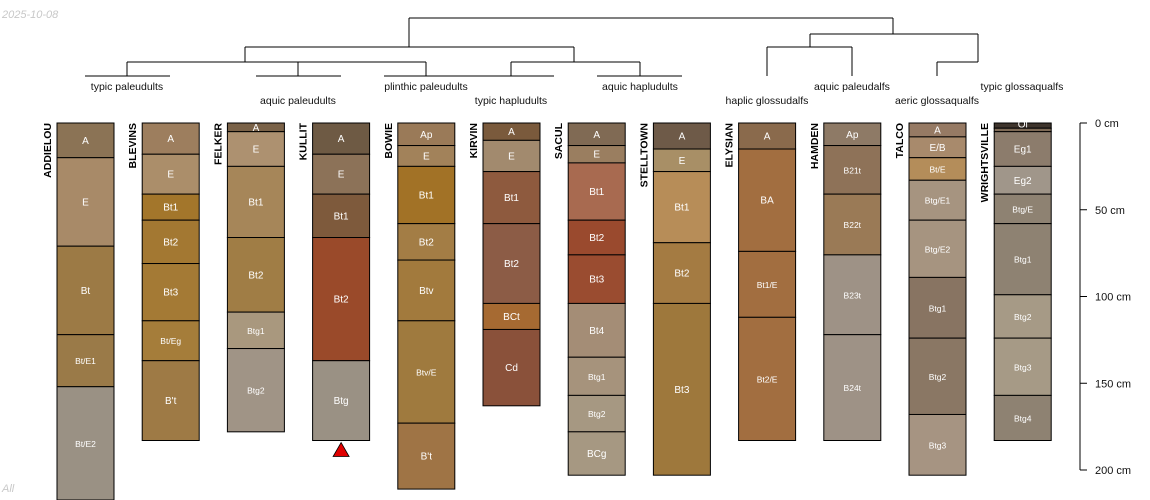 The image size is (1150, 500). What do you see at coordinates (937, 148) in the screenshot?
I see `horizon-label: E/B` at bounding box center [937, 148].